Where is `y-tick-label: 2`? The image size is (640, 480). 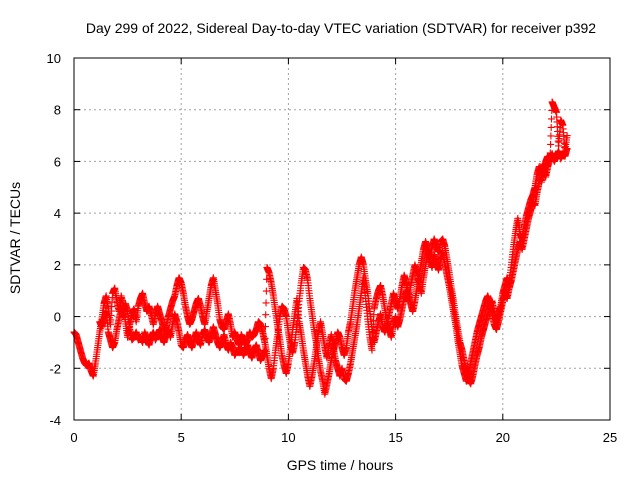 y-tick-label: 2 is located at coordinates (57, 265).